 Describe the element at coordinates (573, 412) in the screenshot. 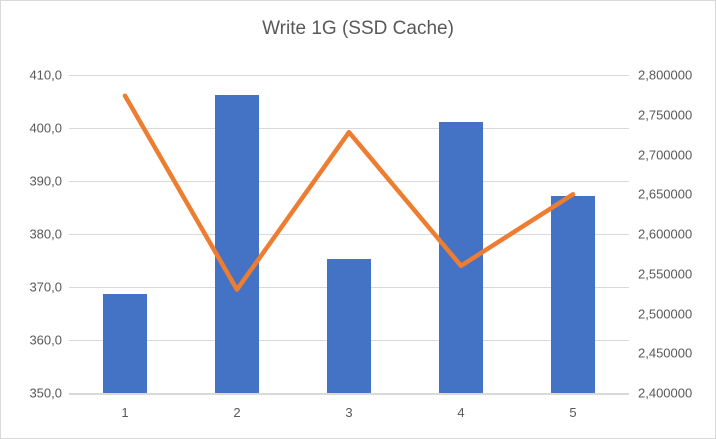

I see `x-axis-category-label: 5` at that location.